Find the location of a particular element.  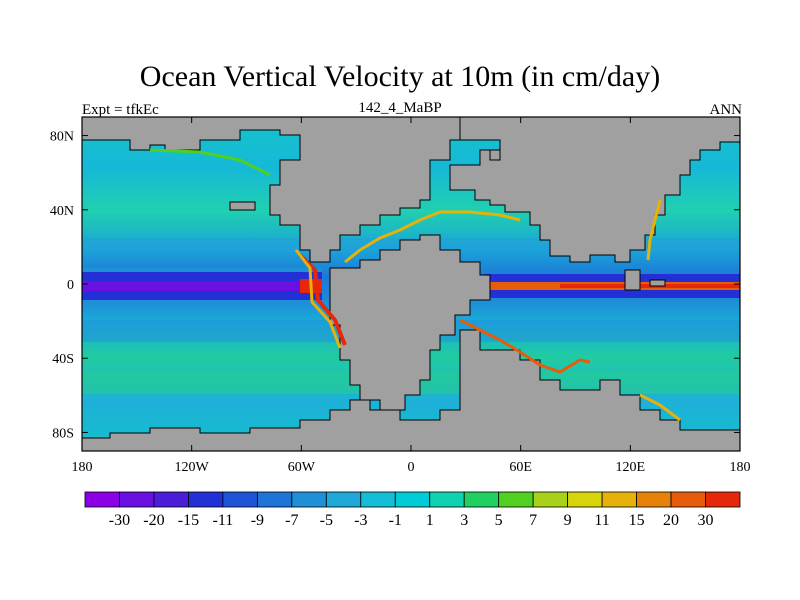

coastal-upwelling-south-margin is located at coordinates (660, 407).